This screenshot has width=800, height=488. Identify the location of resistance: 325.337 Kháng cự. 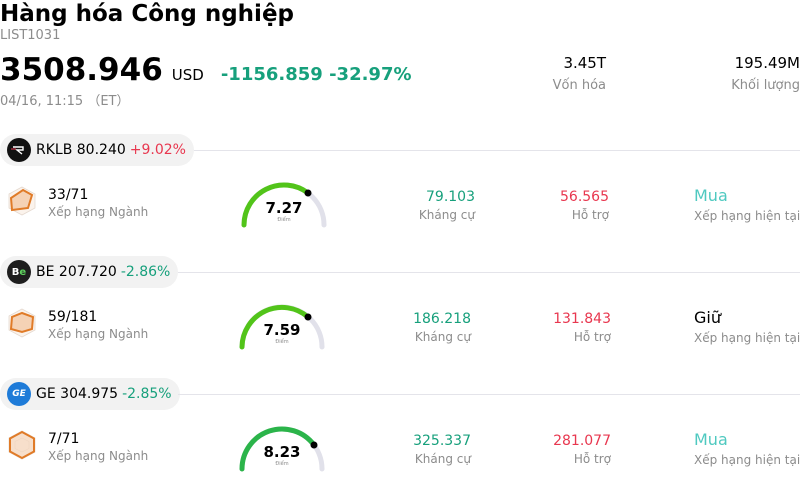
(442, 450).